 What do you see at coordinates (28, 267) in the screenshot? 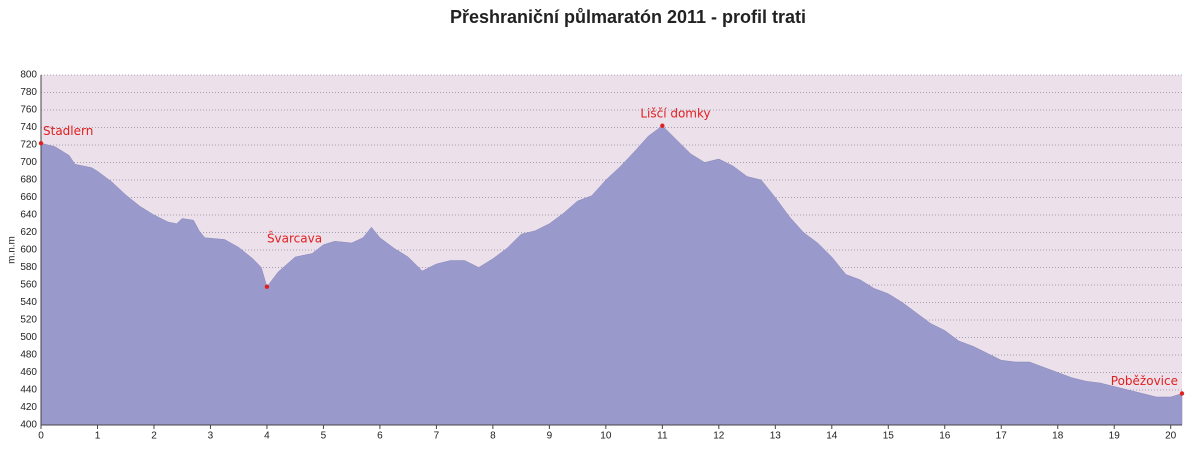
I see `y-tick-label: 580` at bounding box center [28, 267].